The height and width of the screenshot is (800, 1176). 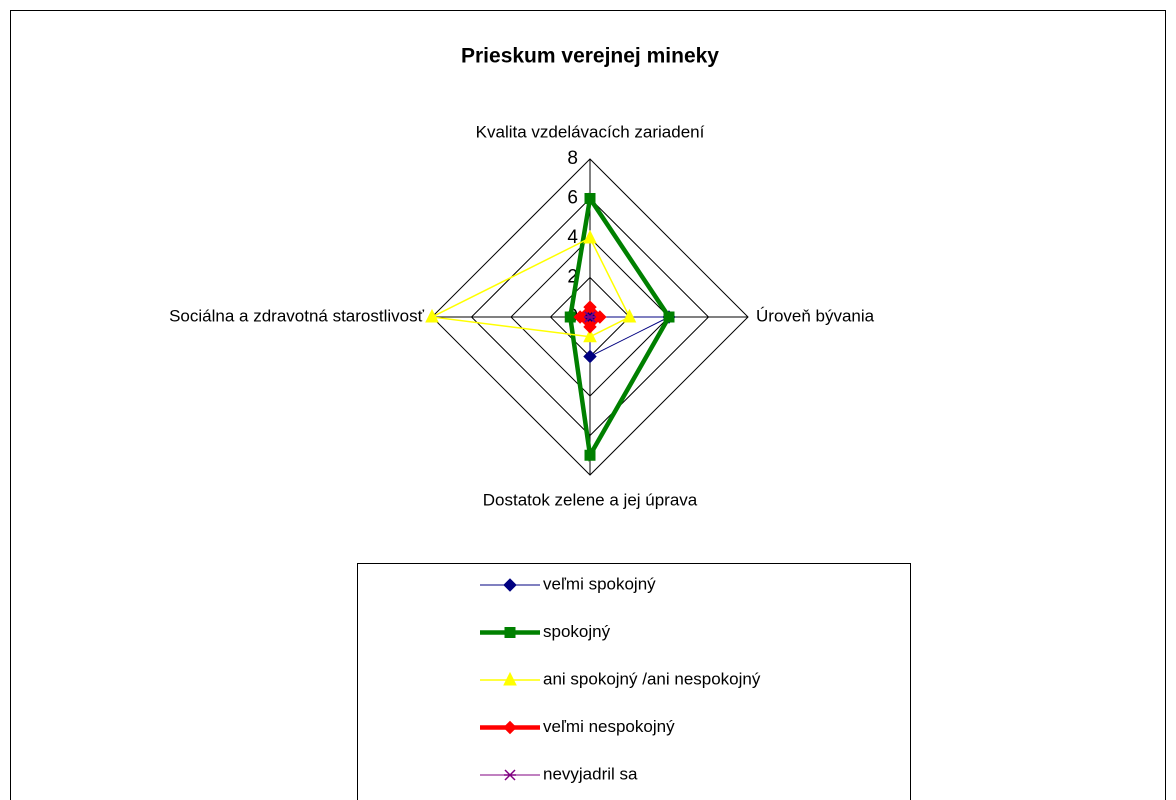 What do you see at coordinates (590, 773) in the screenshot?
I see `legend-label: nevyjadril sa` at bounding box center [590, 773].